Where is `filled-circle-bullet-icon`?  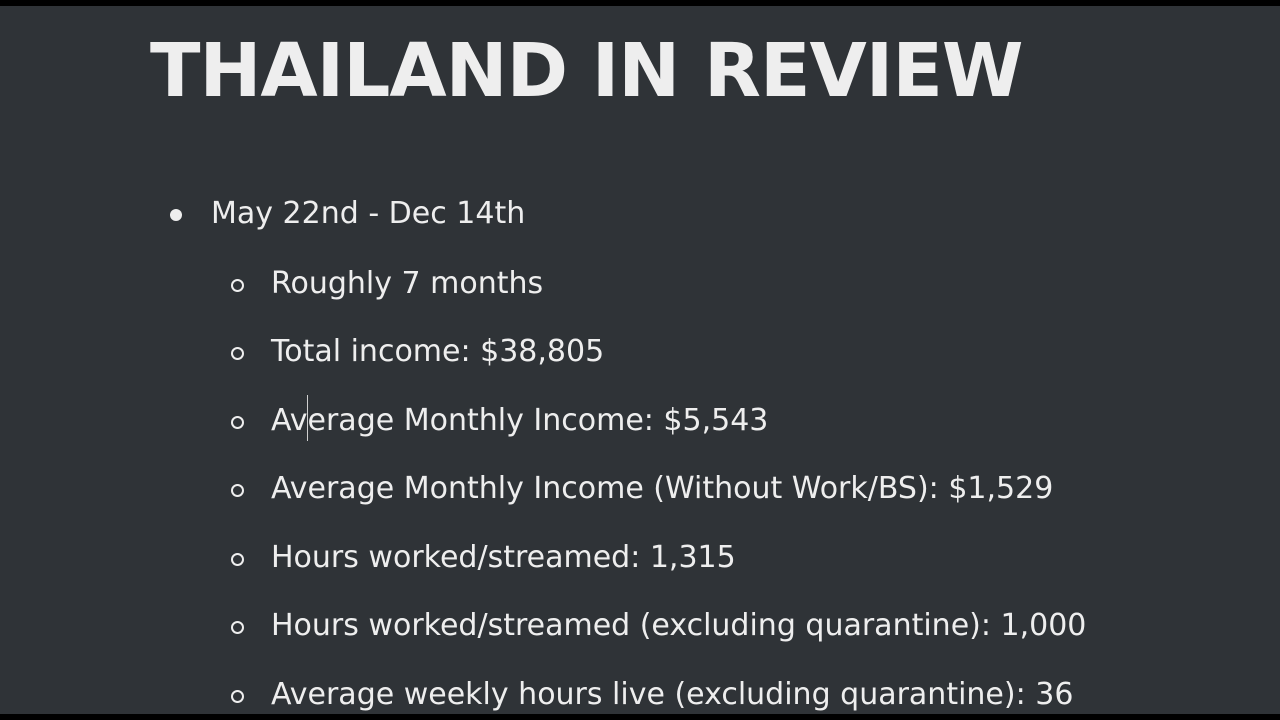
filled-circle-bullet-icon is located at coordinates (176, 215).